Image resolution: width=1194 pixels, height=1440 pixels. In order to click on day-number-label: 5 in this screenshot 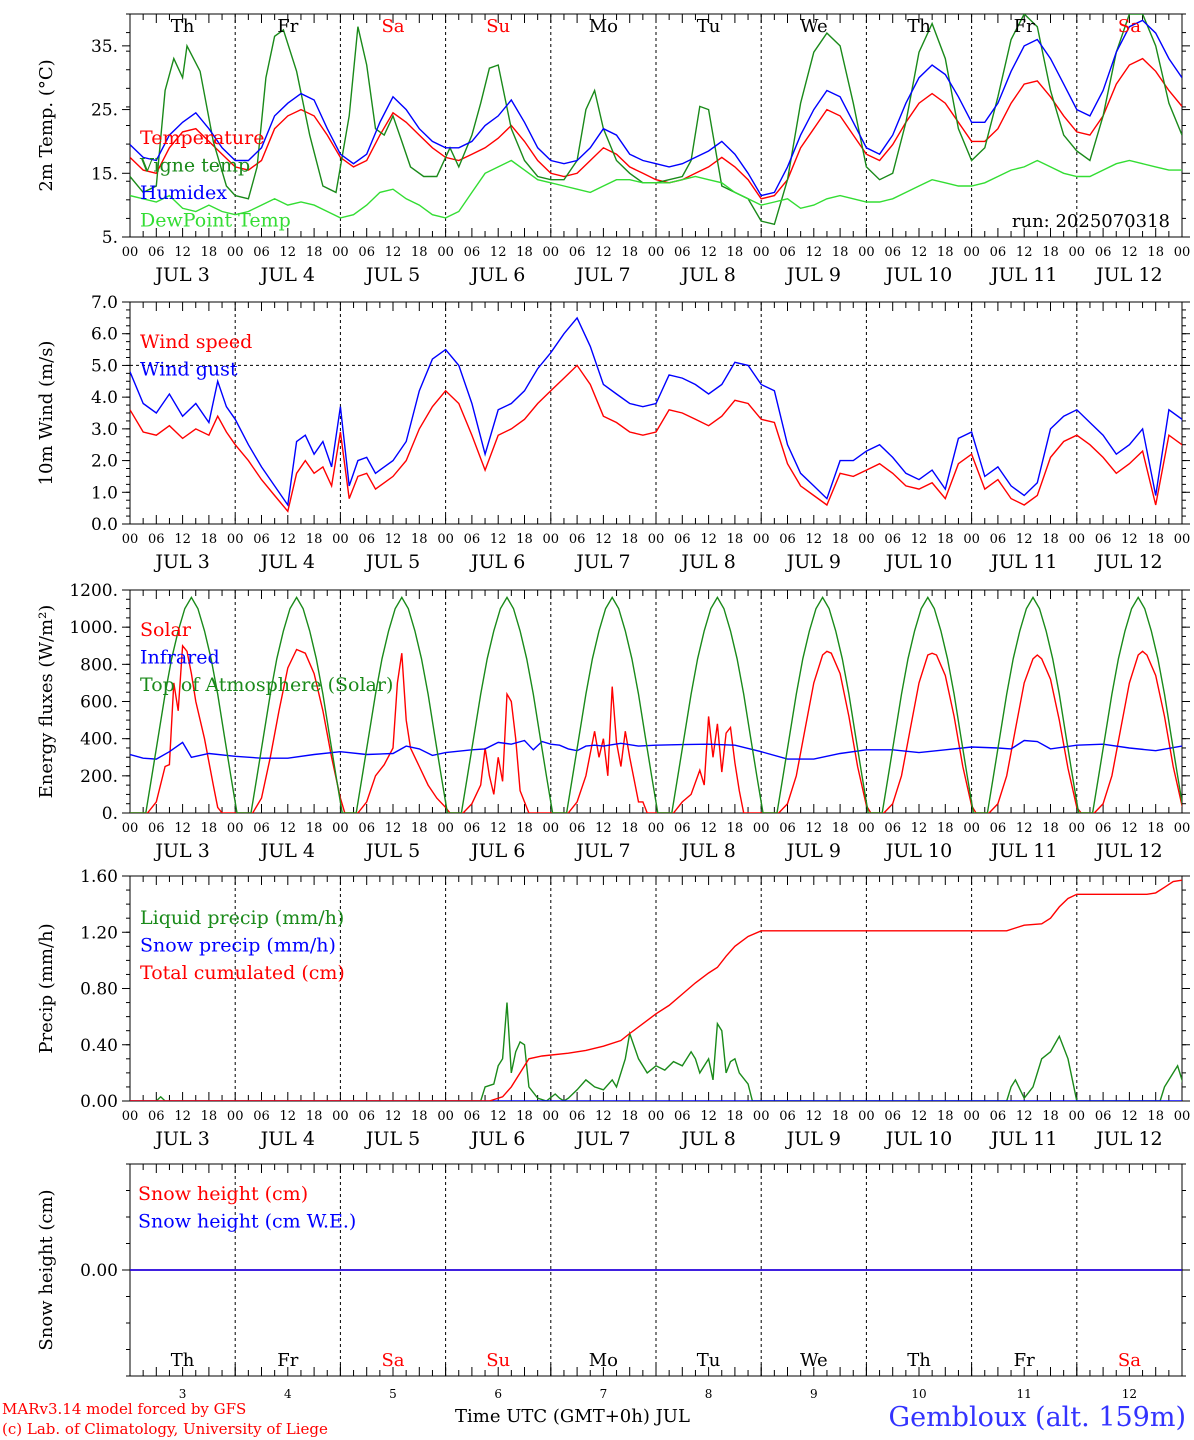, I will do `click(393, 1394)`.